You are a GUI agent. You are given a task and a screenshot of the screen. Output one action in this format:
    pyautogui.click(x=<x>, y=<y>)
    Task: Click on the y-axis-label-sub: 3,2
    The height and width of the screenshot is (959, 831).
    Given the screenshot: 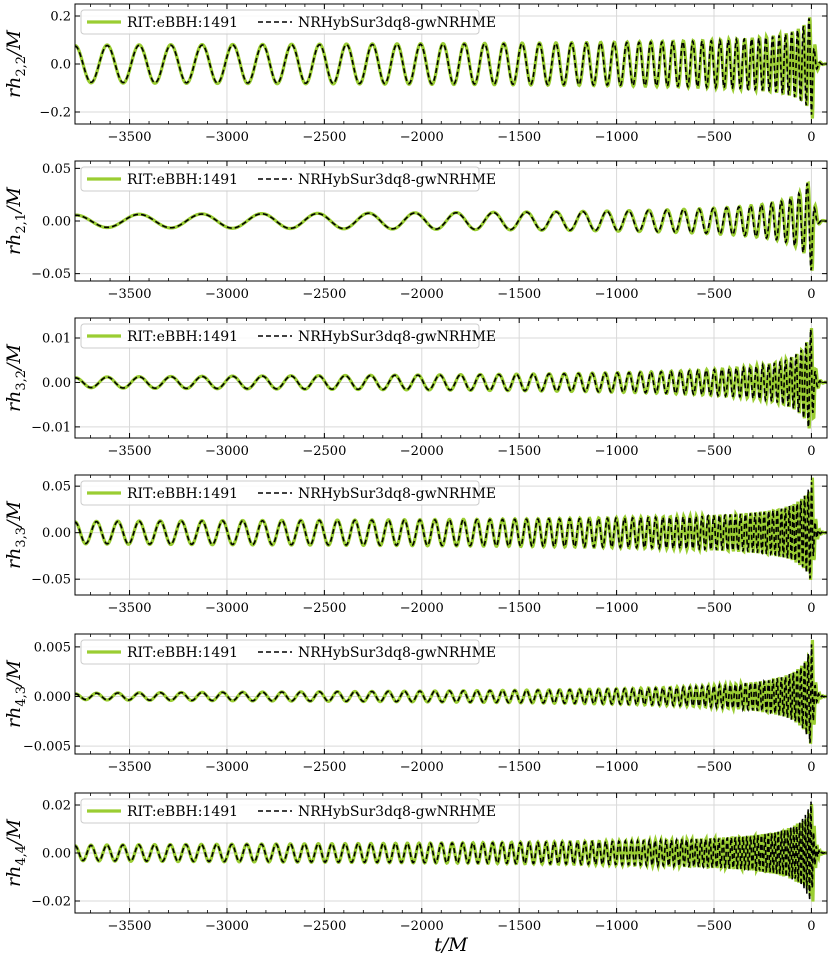 What is the action you would take?
    pyautogui.click(x=21, y=380)
    